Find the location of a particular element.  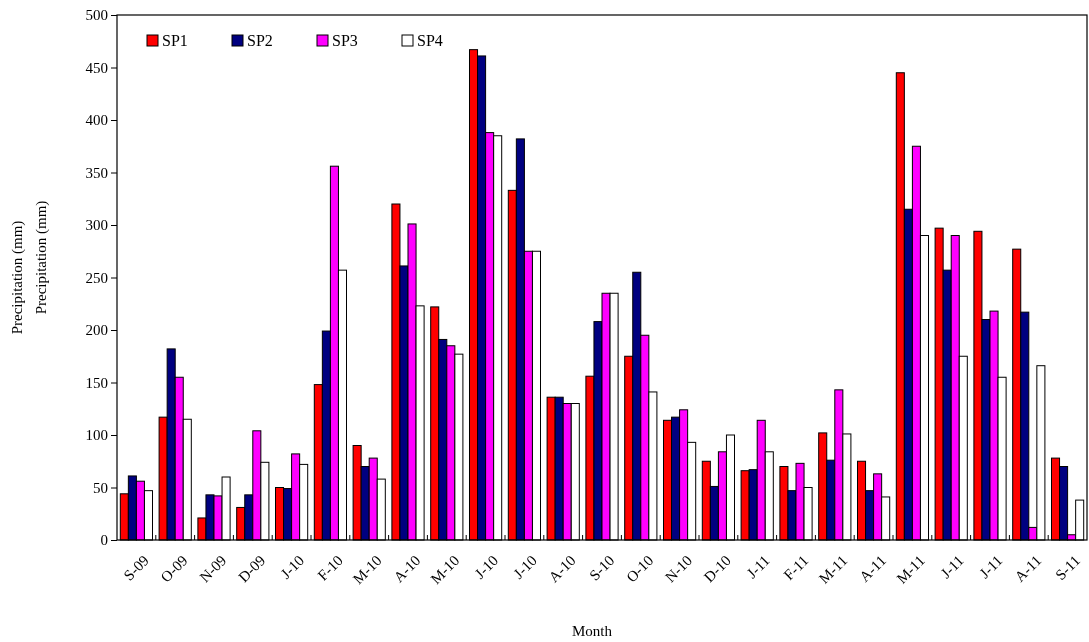

legend-label: SP1 is located at coordinates (175, 40).